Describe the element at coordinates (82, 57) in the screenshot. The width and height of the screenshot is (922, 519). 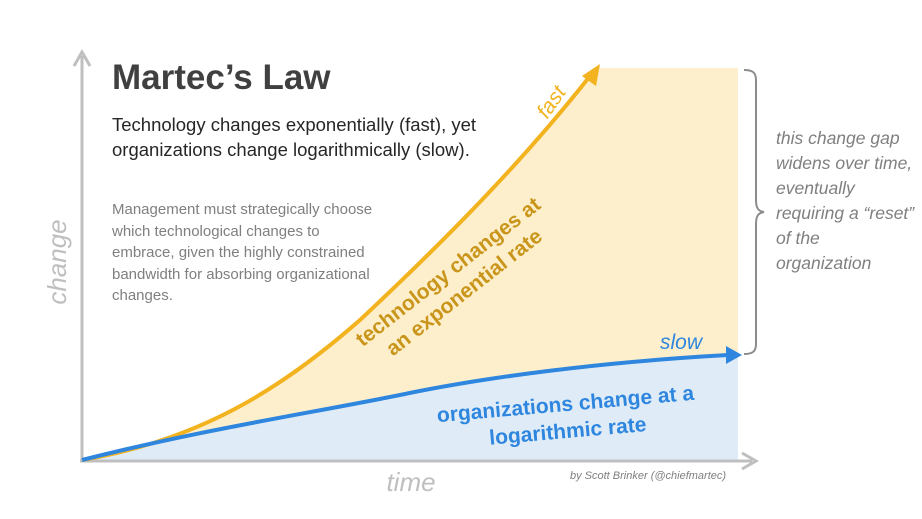
I see `y-axis-arrowhead` at that location.